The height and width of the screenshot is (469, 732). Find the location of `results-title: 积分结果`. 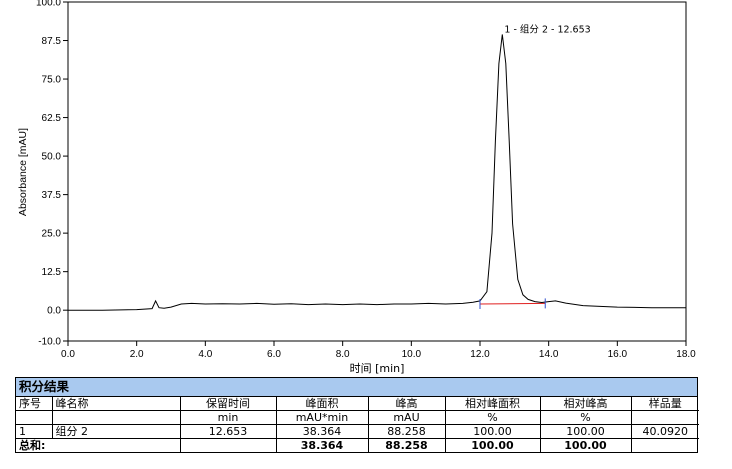

results-title: 积分结果 is located at coordinates (356, 387).